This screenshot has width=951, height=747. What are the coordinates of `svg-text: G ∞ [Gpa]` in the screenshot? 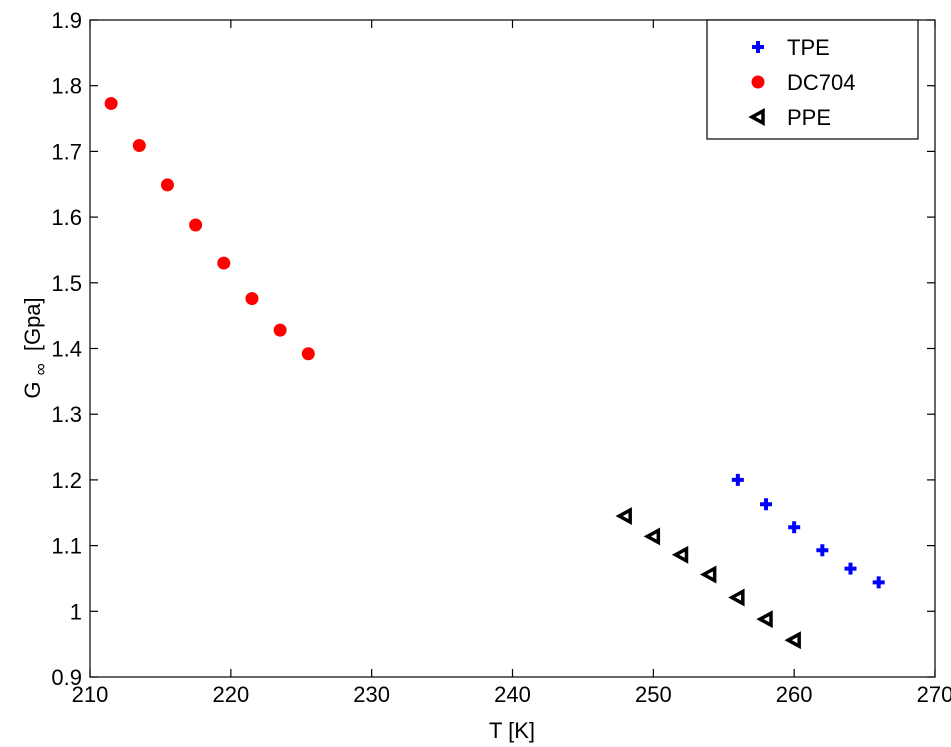 It's located at (35, 347).